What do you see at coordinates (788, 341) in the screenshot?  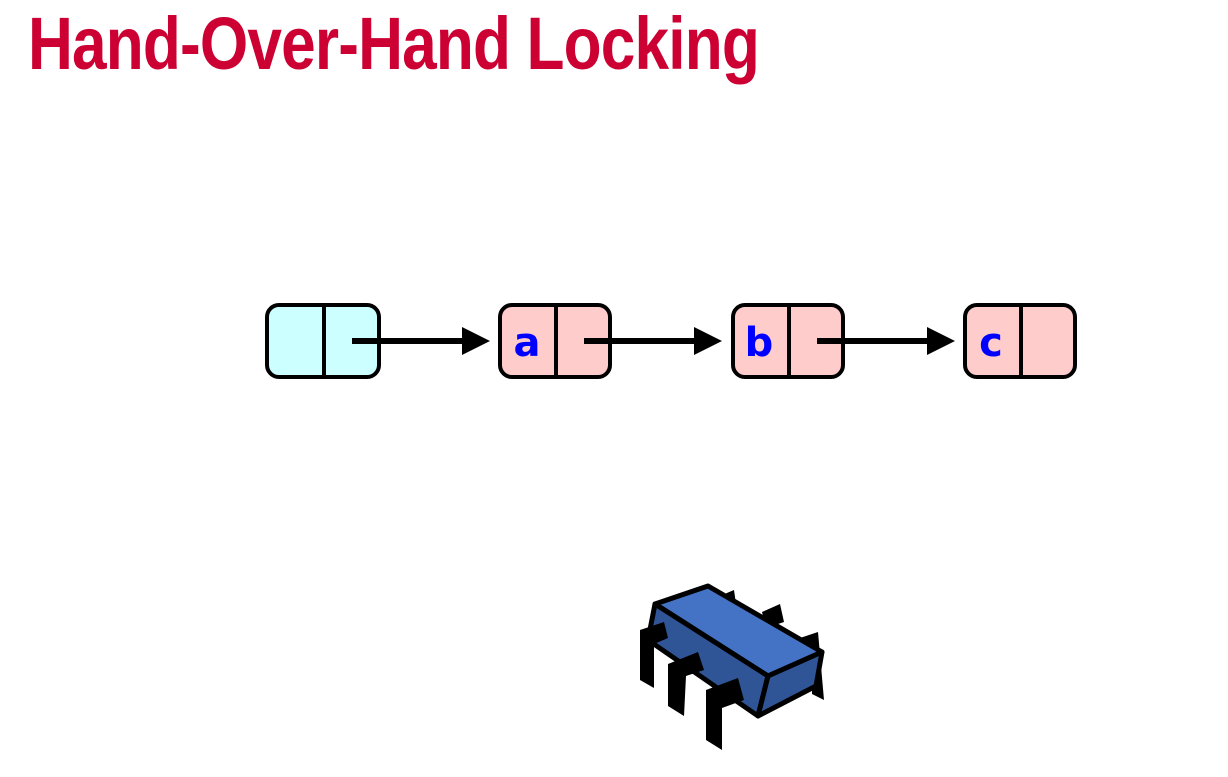 I see `list-node-b: b` at bounding box center [788, 341].